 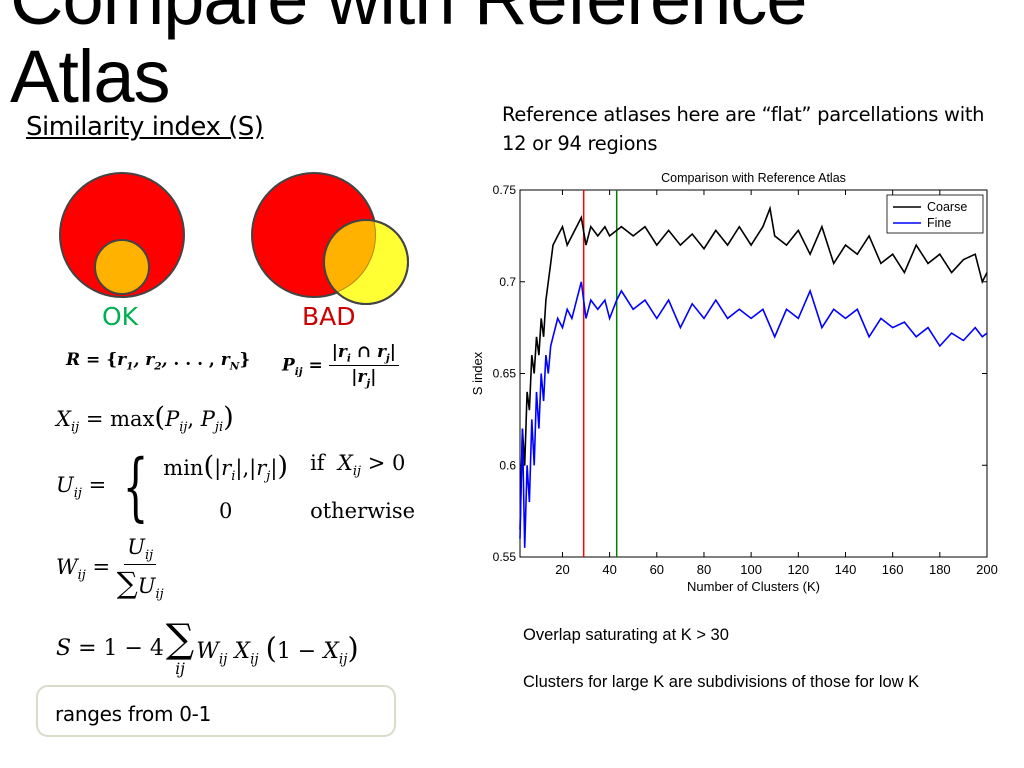 What do you see at coordinates (122, 267) in the screenshot?
I see `ok-small-circle` at bounding box center [122, 267].